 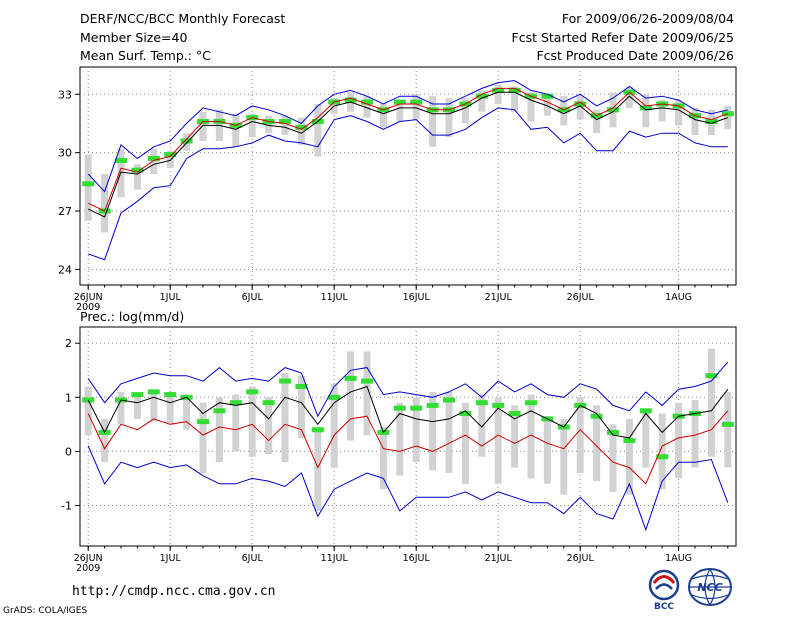 I want to click on svg-text: BCC, so click(x=664, y=607).